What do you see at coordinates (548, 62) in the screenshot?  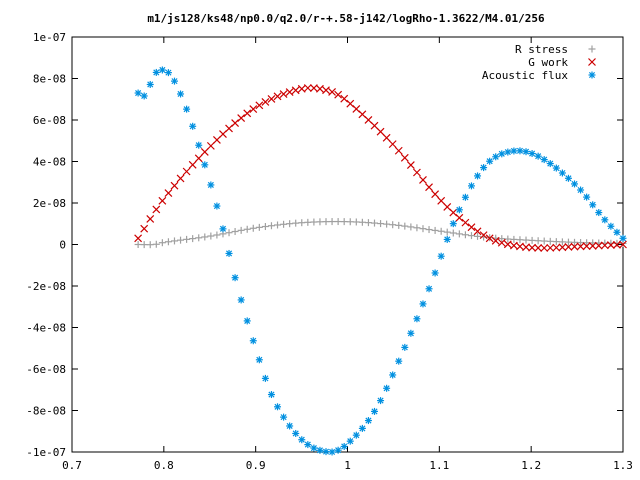 I see `legend-label: G work` at bounding box center [548, 62].